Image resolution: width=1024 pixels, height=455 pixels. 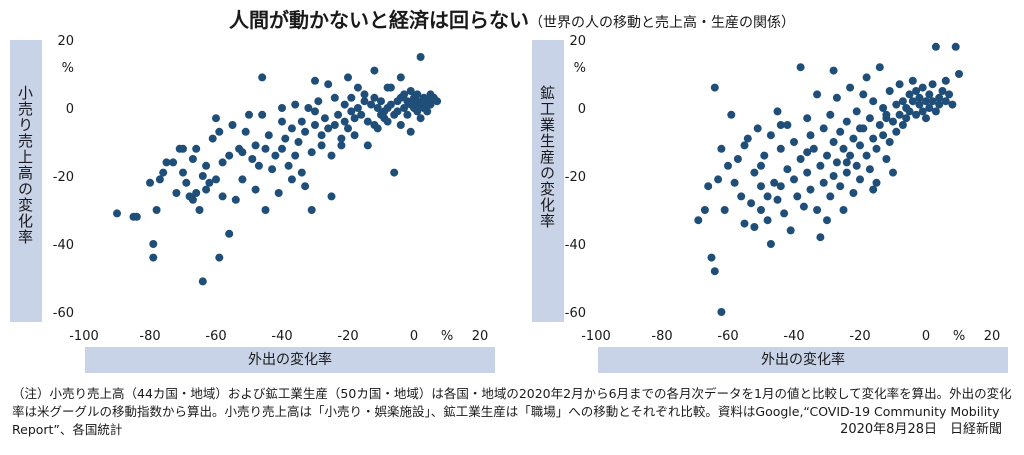 What do you see at coordinates (290, 360) in the screenshot?
I see `retail-xlabel: 外出の変化率` at bounding box center [290, 360].